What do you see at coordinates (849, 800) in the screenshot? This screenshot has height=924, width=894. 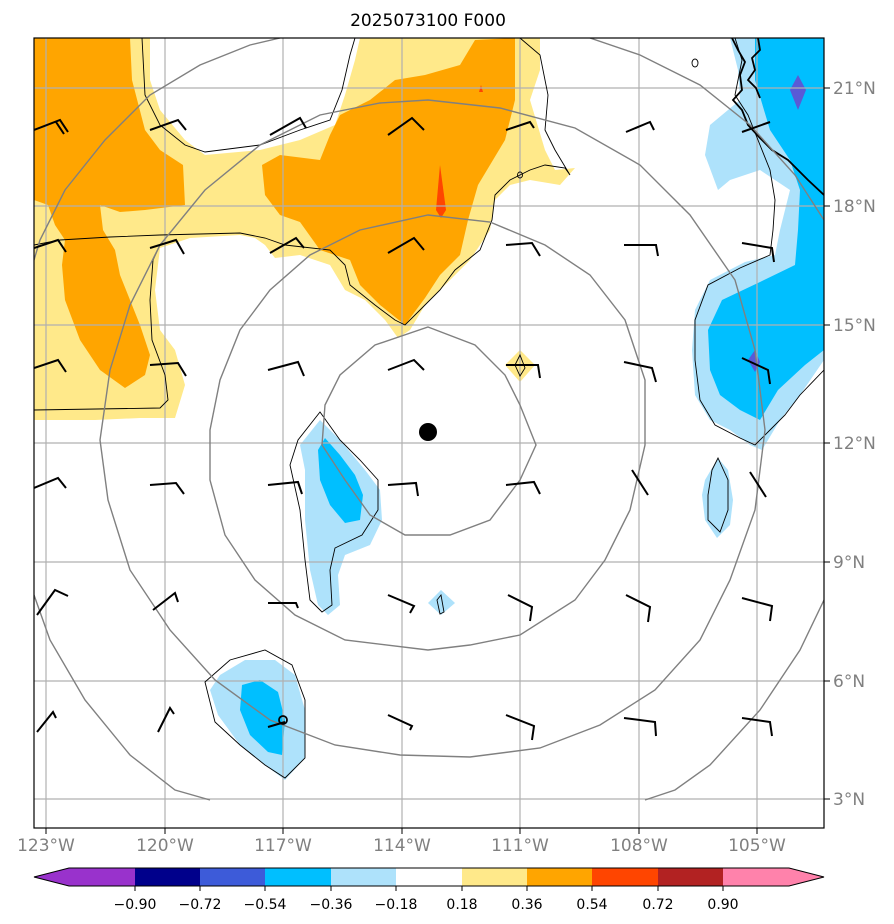 I see `lat-label: 3°N` at bounding box center [849, 800].